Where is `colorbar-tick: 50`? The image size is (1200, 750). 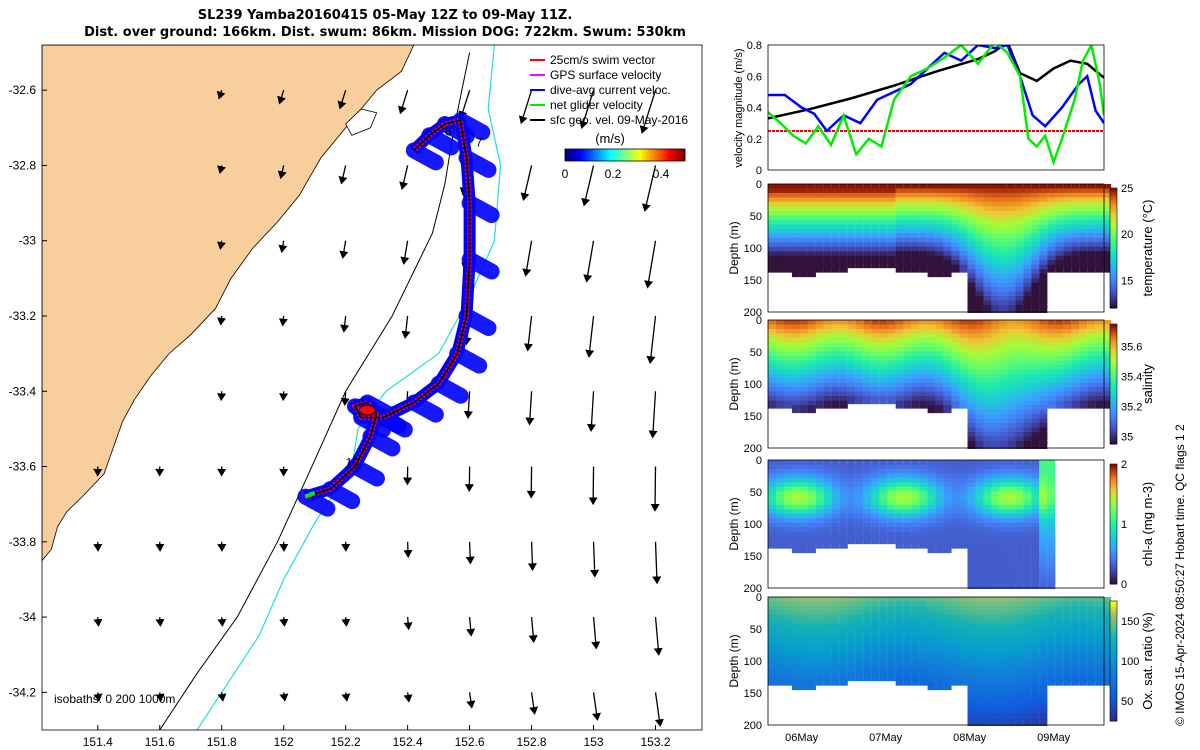 colorbar-tick: 50 is located at coordinates (1127, 702).